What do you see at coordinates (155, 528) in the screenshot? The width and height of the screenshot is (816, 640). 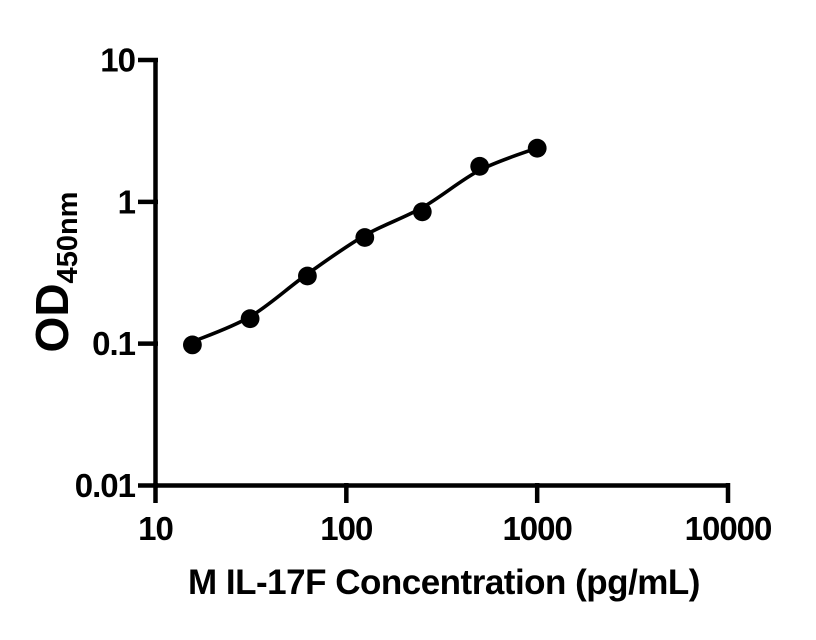 I see `x-tick-label: 10` at bounding box center [155, 528].